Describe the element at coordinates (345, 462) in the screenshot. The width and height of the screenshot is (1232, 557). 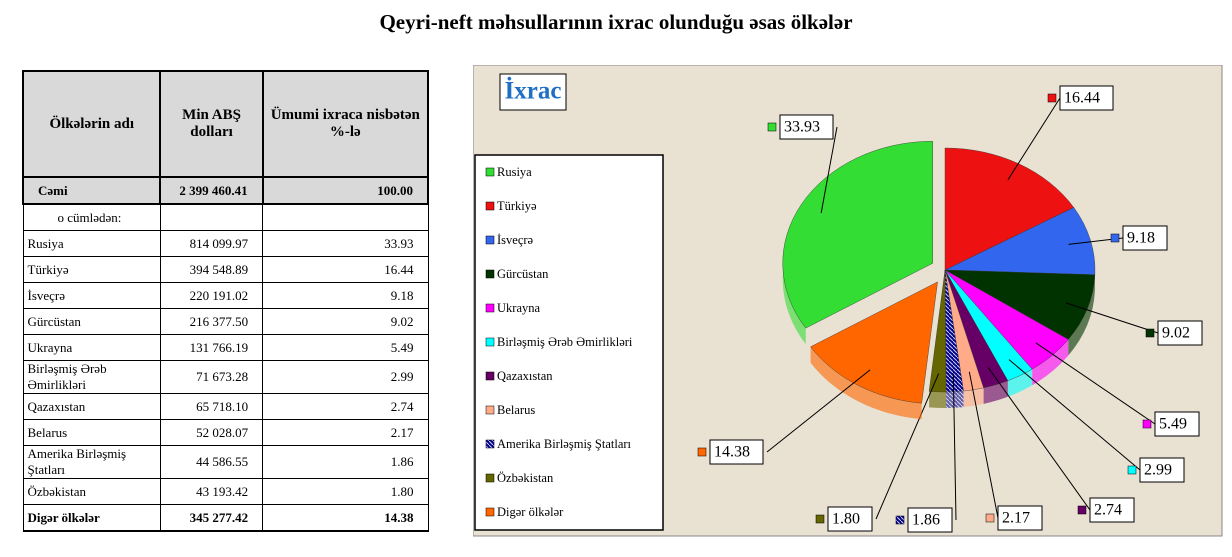
I see `table-cell: 1.86` at that location.